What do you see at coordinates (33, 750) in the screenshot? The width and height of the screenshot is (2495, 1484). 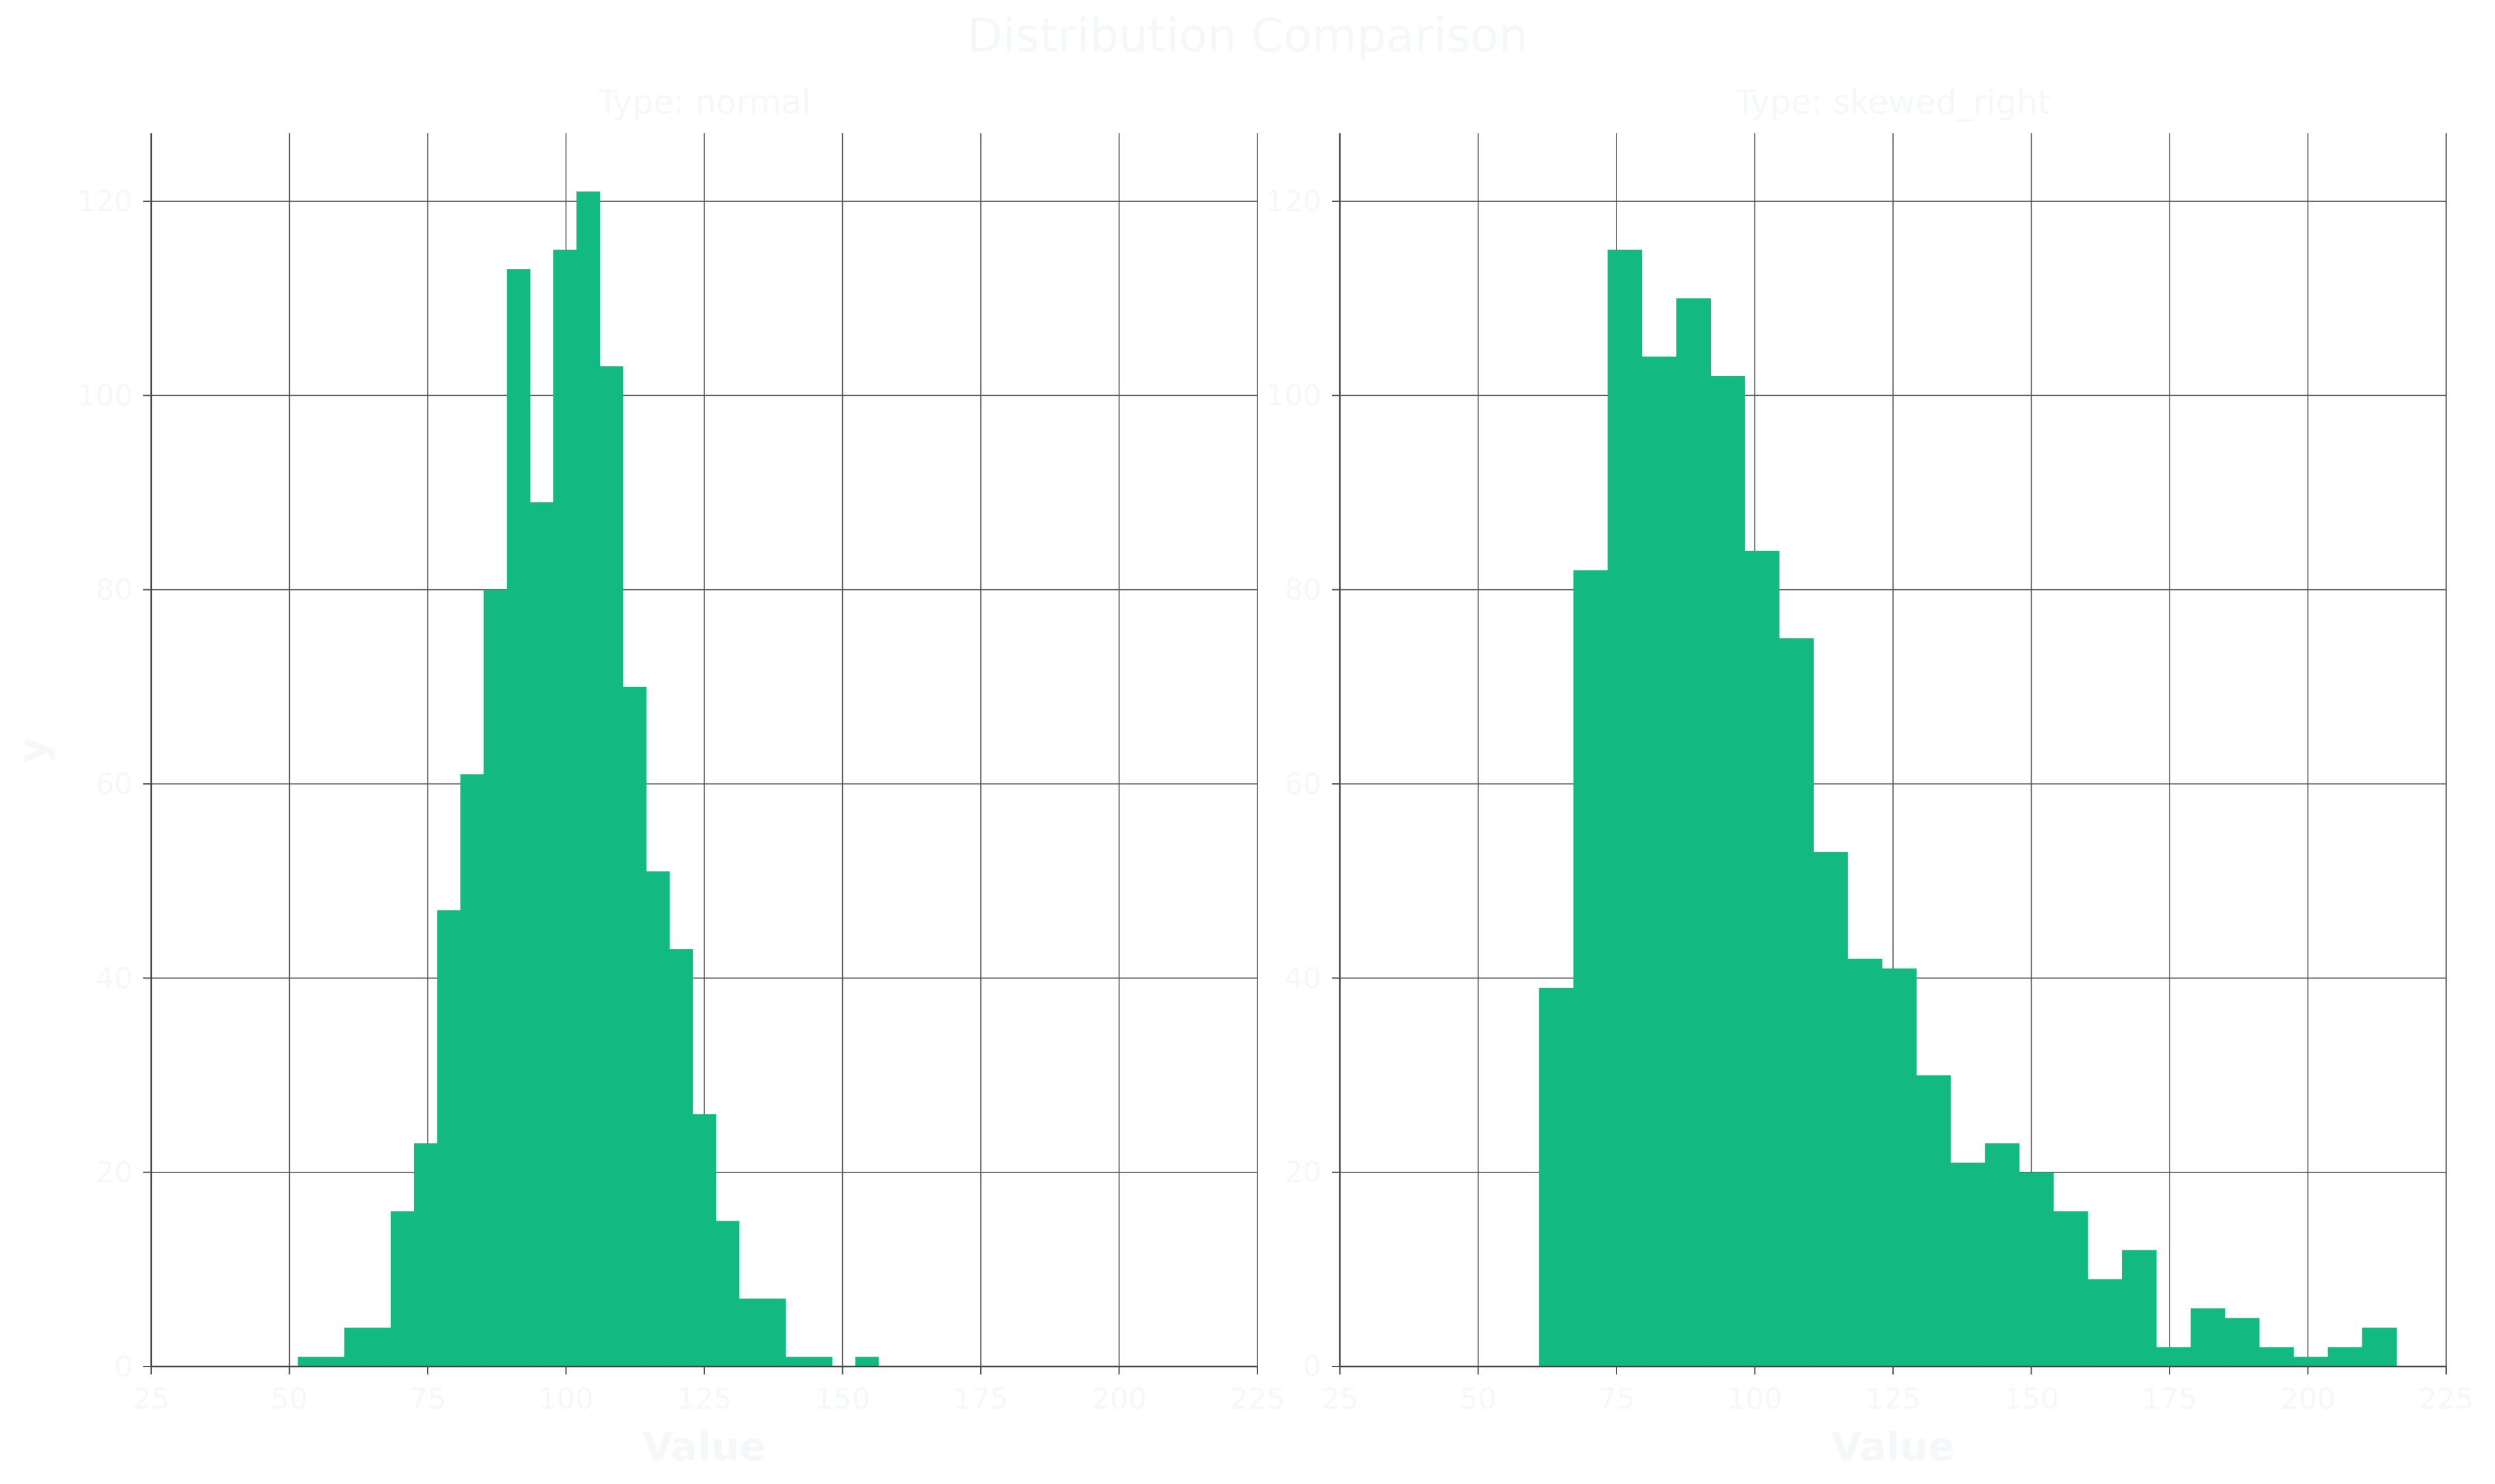 I see `y-axis-label: y` at bounding box center [33, 750].